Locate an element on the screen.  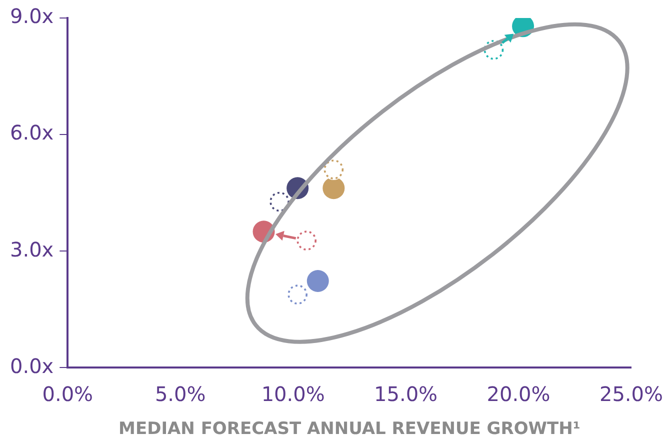
x-tick-label: 20.0% is located at coordinates (518, 394).